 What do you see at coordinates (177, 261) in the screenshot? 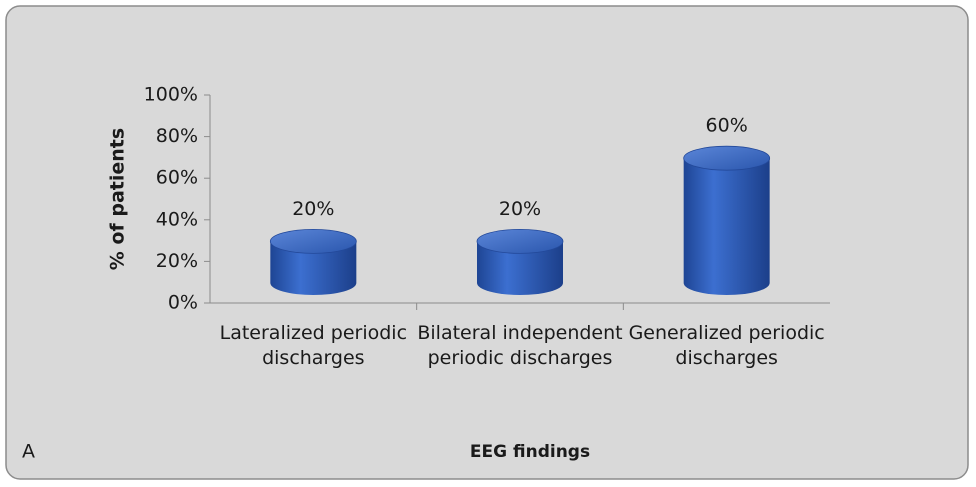
I see `y-tick-label: 20%` at bounding box center [177, 261].